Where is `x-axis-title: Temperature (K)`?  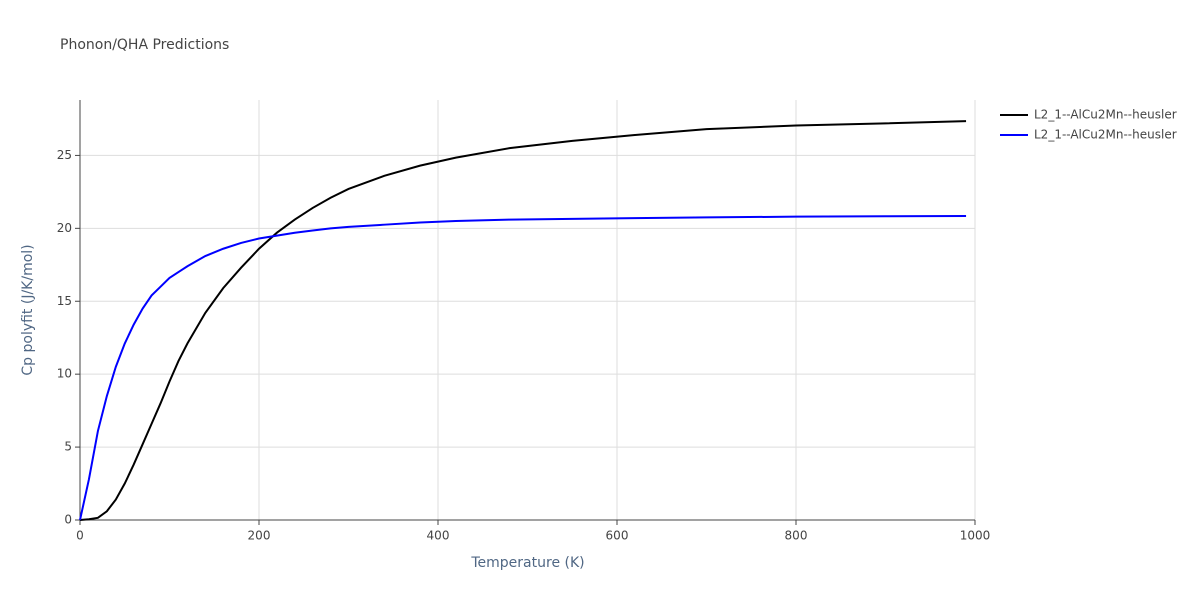
x-axis-title: Temperature (K) is located at coordinates (527, 563).